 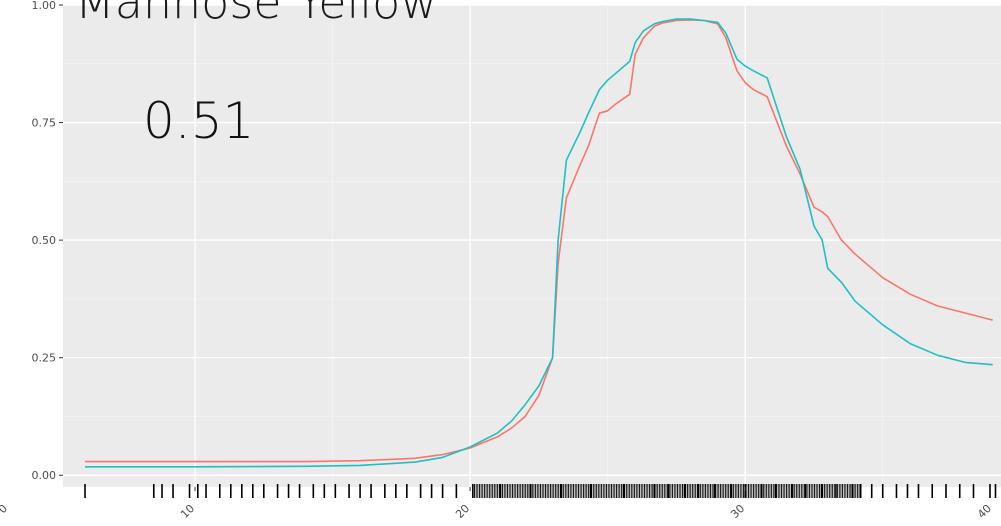 I want to click on x-tick-label: 0, so click(x=5, y=509).